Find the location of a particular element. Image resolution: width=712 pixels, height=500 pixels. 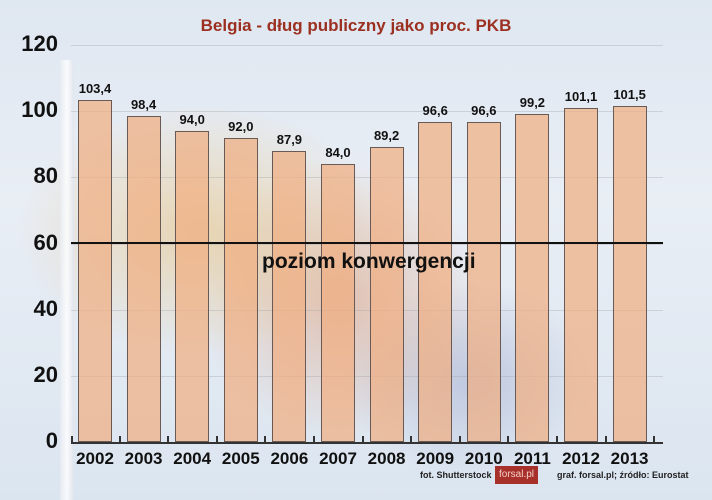

x-tick-label: 2013 is located at coordinates (629, 458).